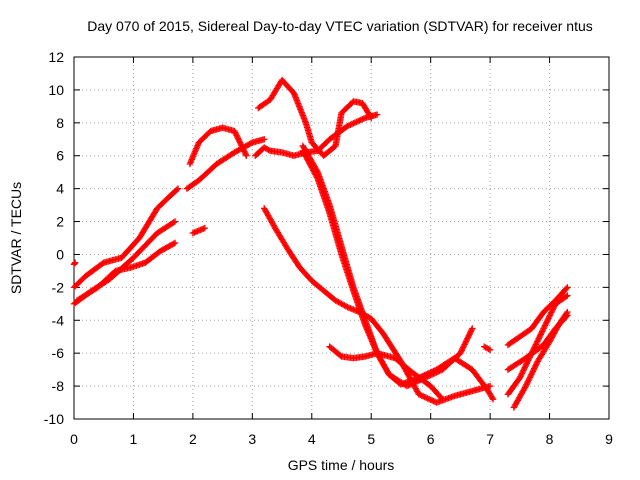 Image resolution: width=640 pixels, height=480 pixels. Describe the element at coordinates (134, 439) in the screenshot. I see `x-tick-label: 1` at that location.